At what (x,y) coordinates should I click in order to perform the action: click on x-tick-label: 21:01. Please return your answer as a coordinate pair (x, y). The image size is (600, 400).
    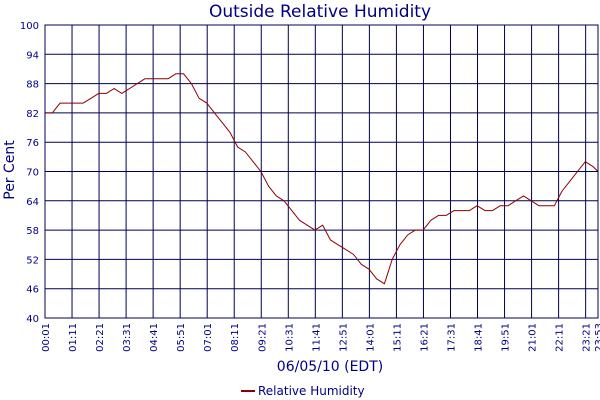
    Looking at the image, I should click on (533, 337).